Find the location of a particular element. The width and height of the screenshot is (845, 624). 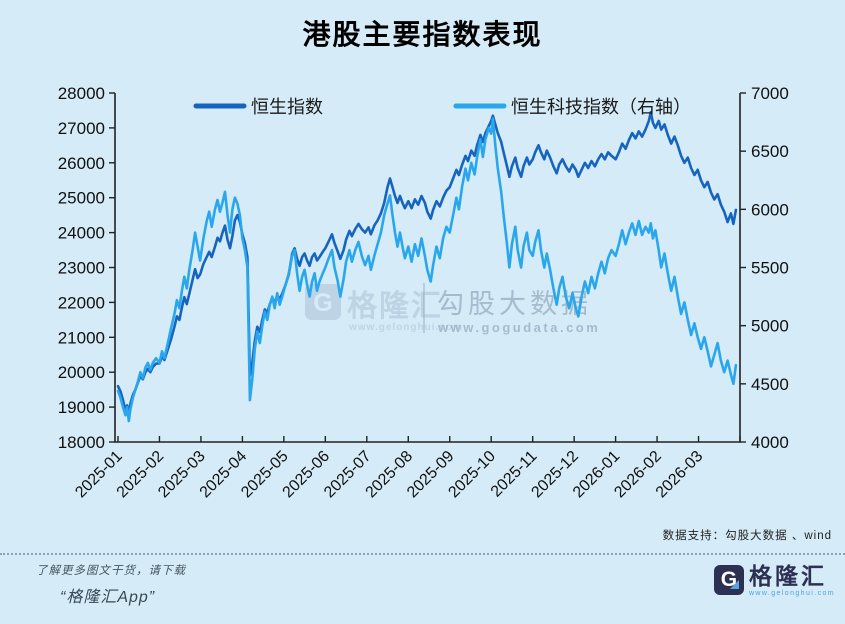

footer-divider is located at coordinates (422, 554).